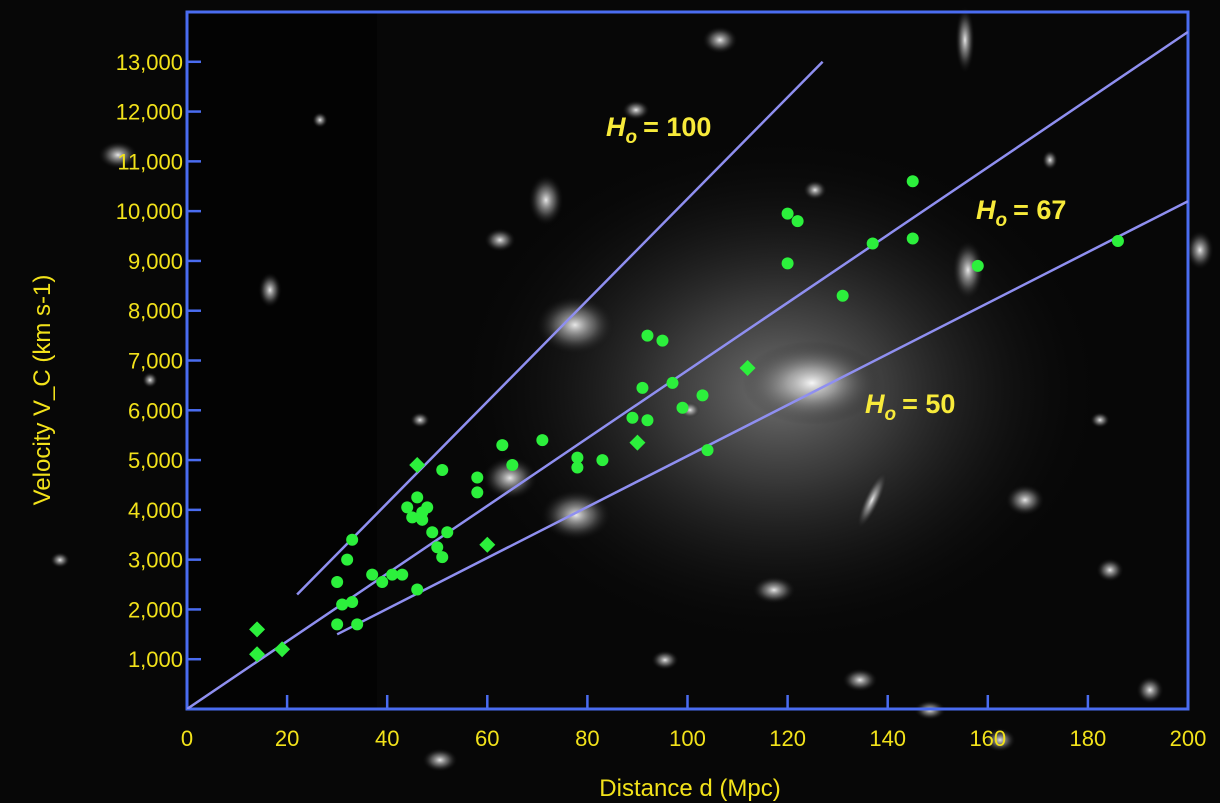 The height and width of the screenshot is (803, 1220). I want to click on y-tick-label: 3,000, so click(155, 560).